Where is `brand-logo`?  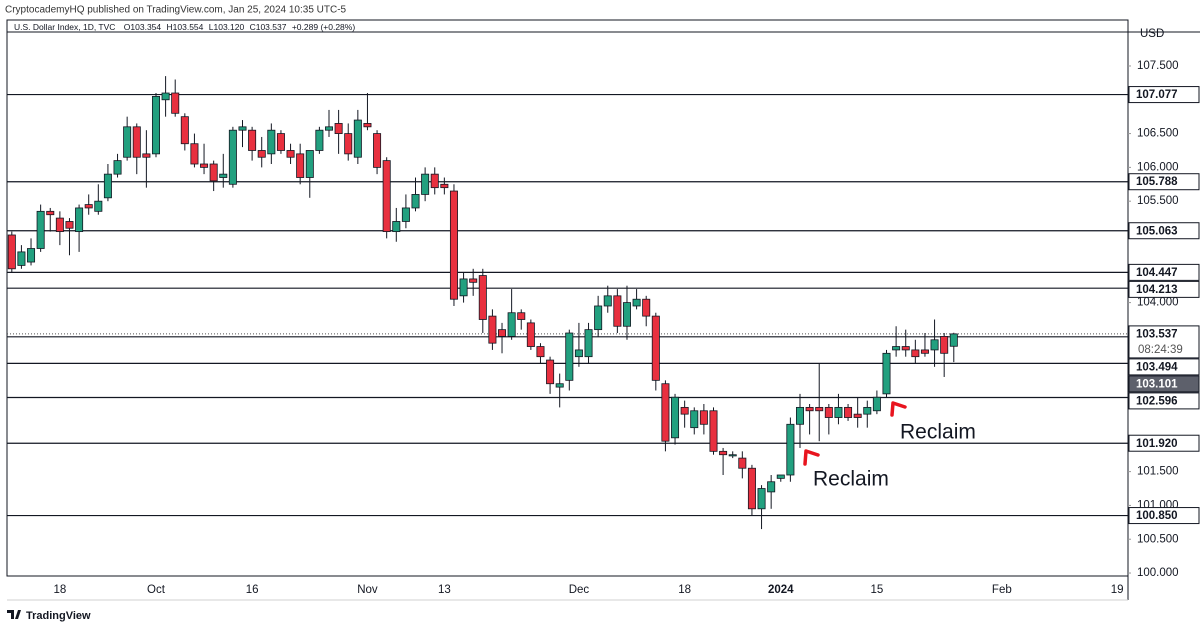
brand-logo is located at coordinates (14, 614).